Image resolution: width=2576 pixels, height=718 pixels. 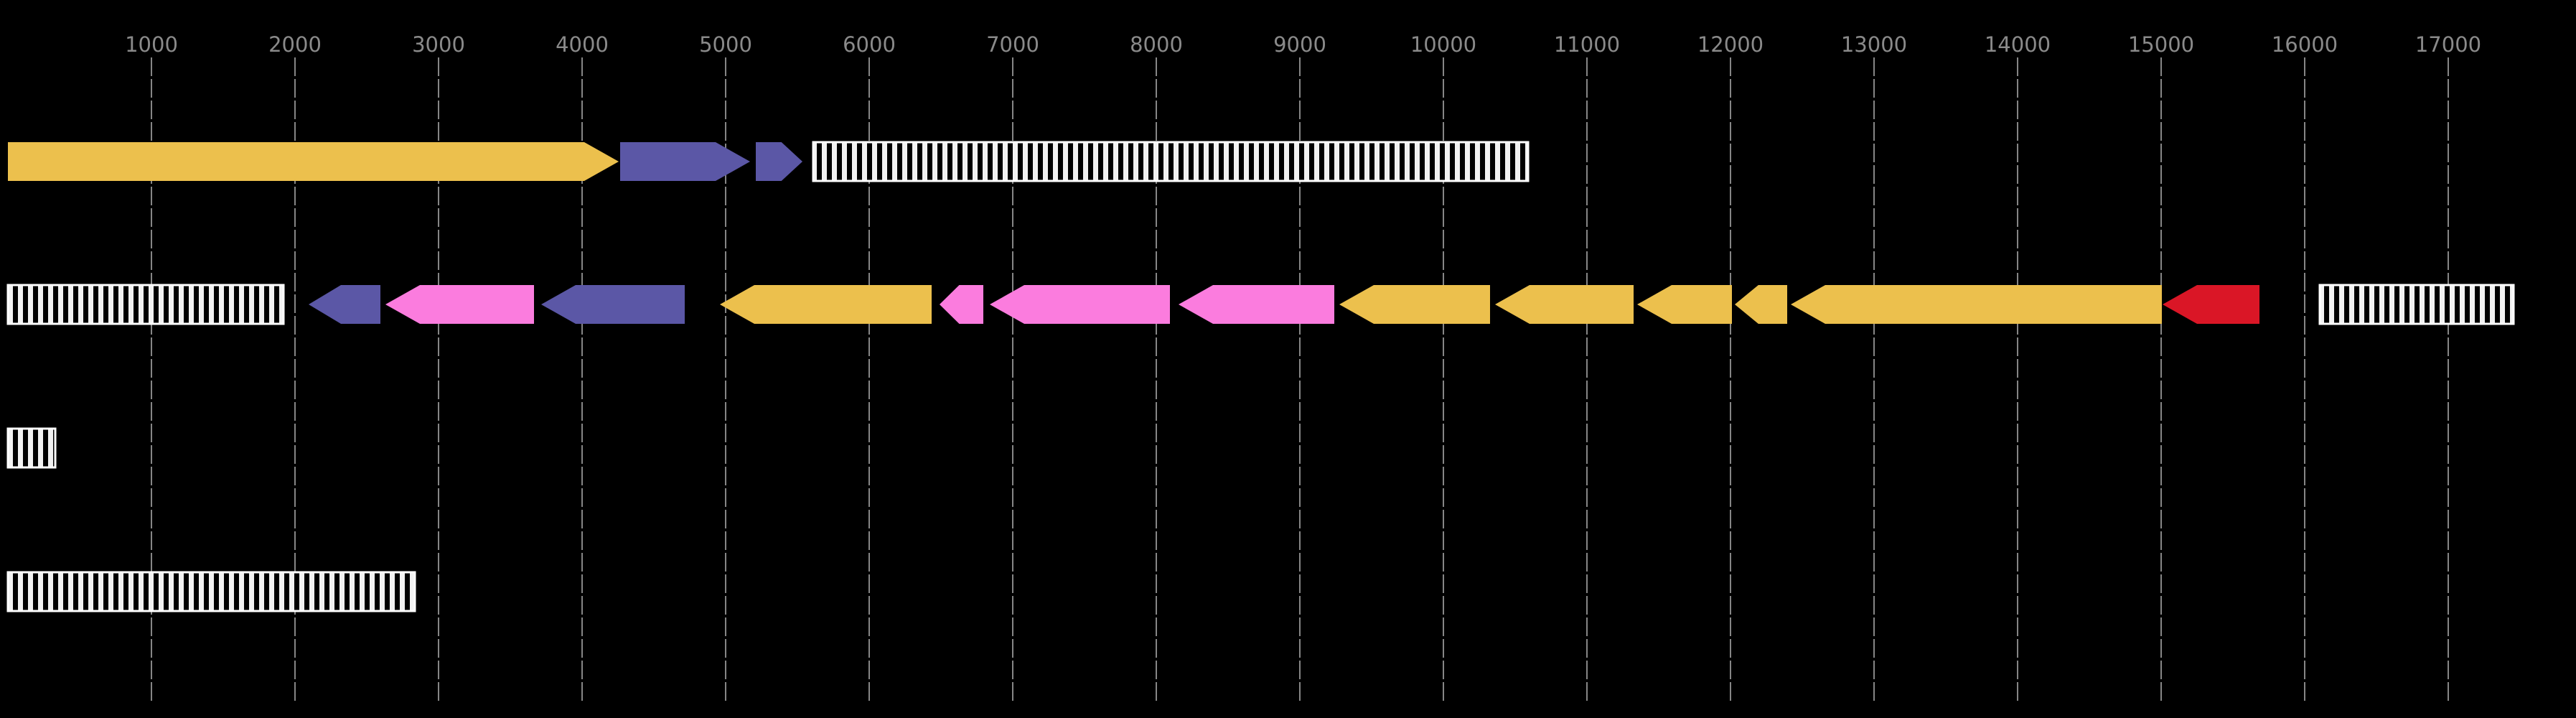 I want to click on axis-tick-label: 13000, so click(x=1874, y=44).